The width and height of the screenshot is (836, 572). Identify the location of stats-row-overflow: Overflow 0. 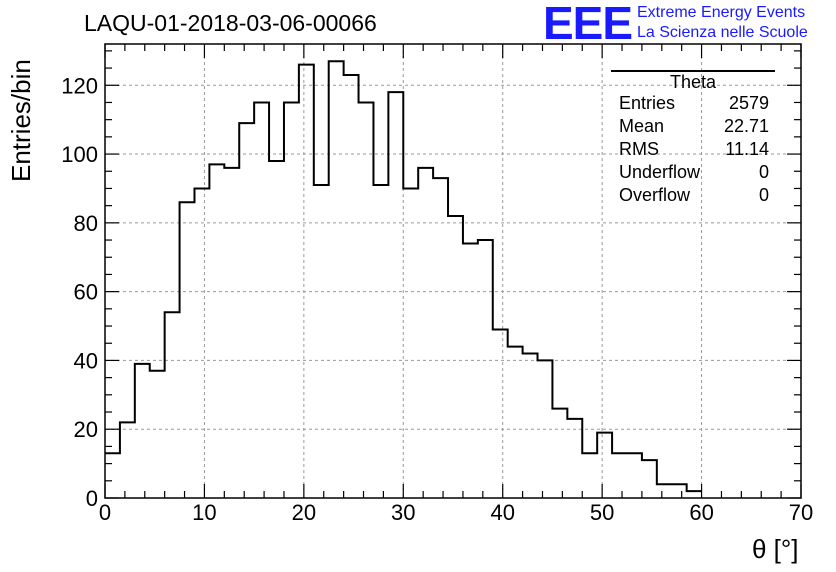
(693, 195).